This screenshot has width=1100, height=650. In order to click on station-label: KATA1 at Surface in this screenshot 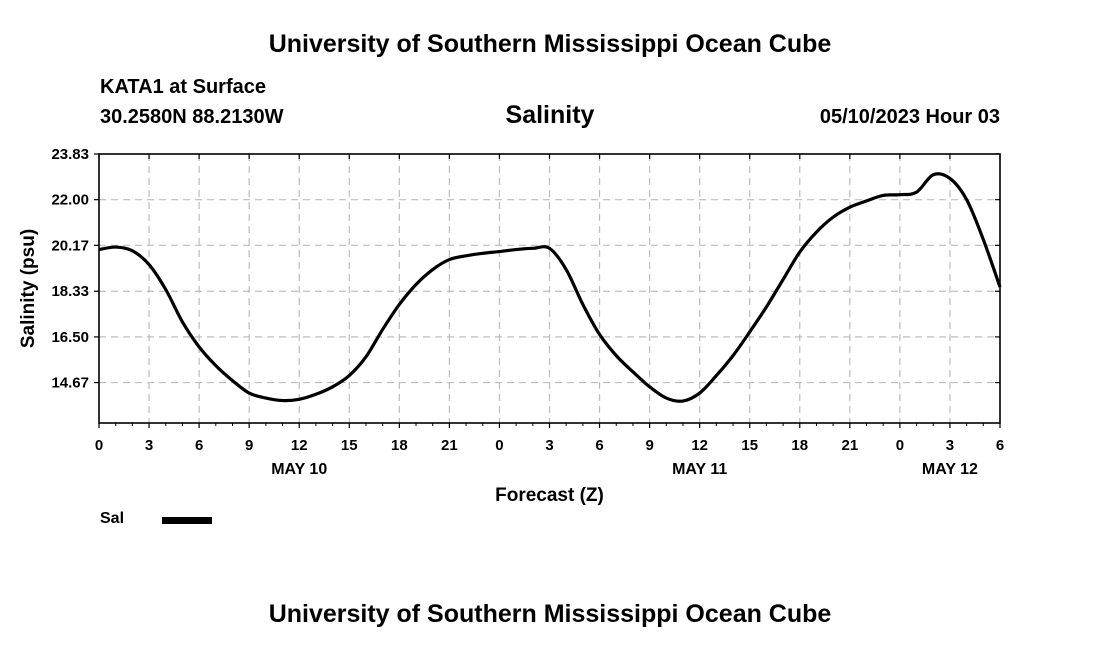, I will do `click(183, 87)`.